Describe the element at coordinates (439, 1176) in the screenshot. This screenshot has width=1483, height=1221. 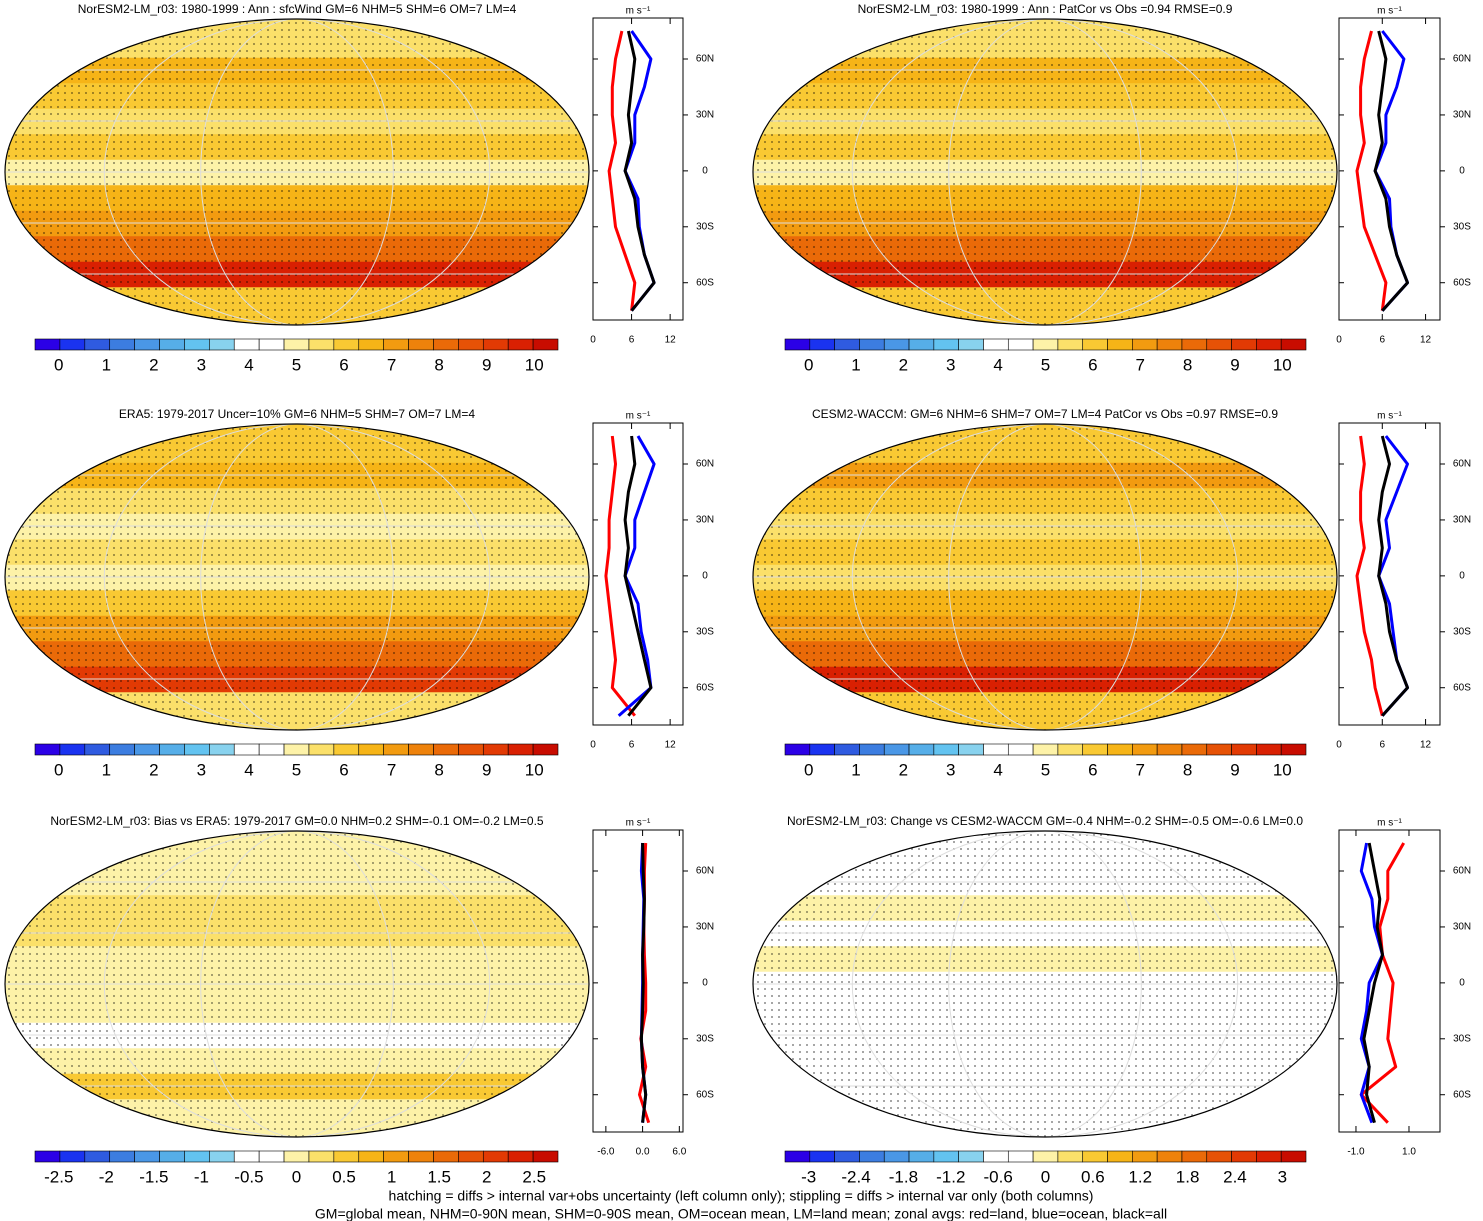
I see `colorbar-label: 1.5` at that location.